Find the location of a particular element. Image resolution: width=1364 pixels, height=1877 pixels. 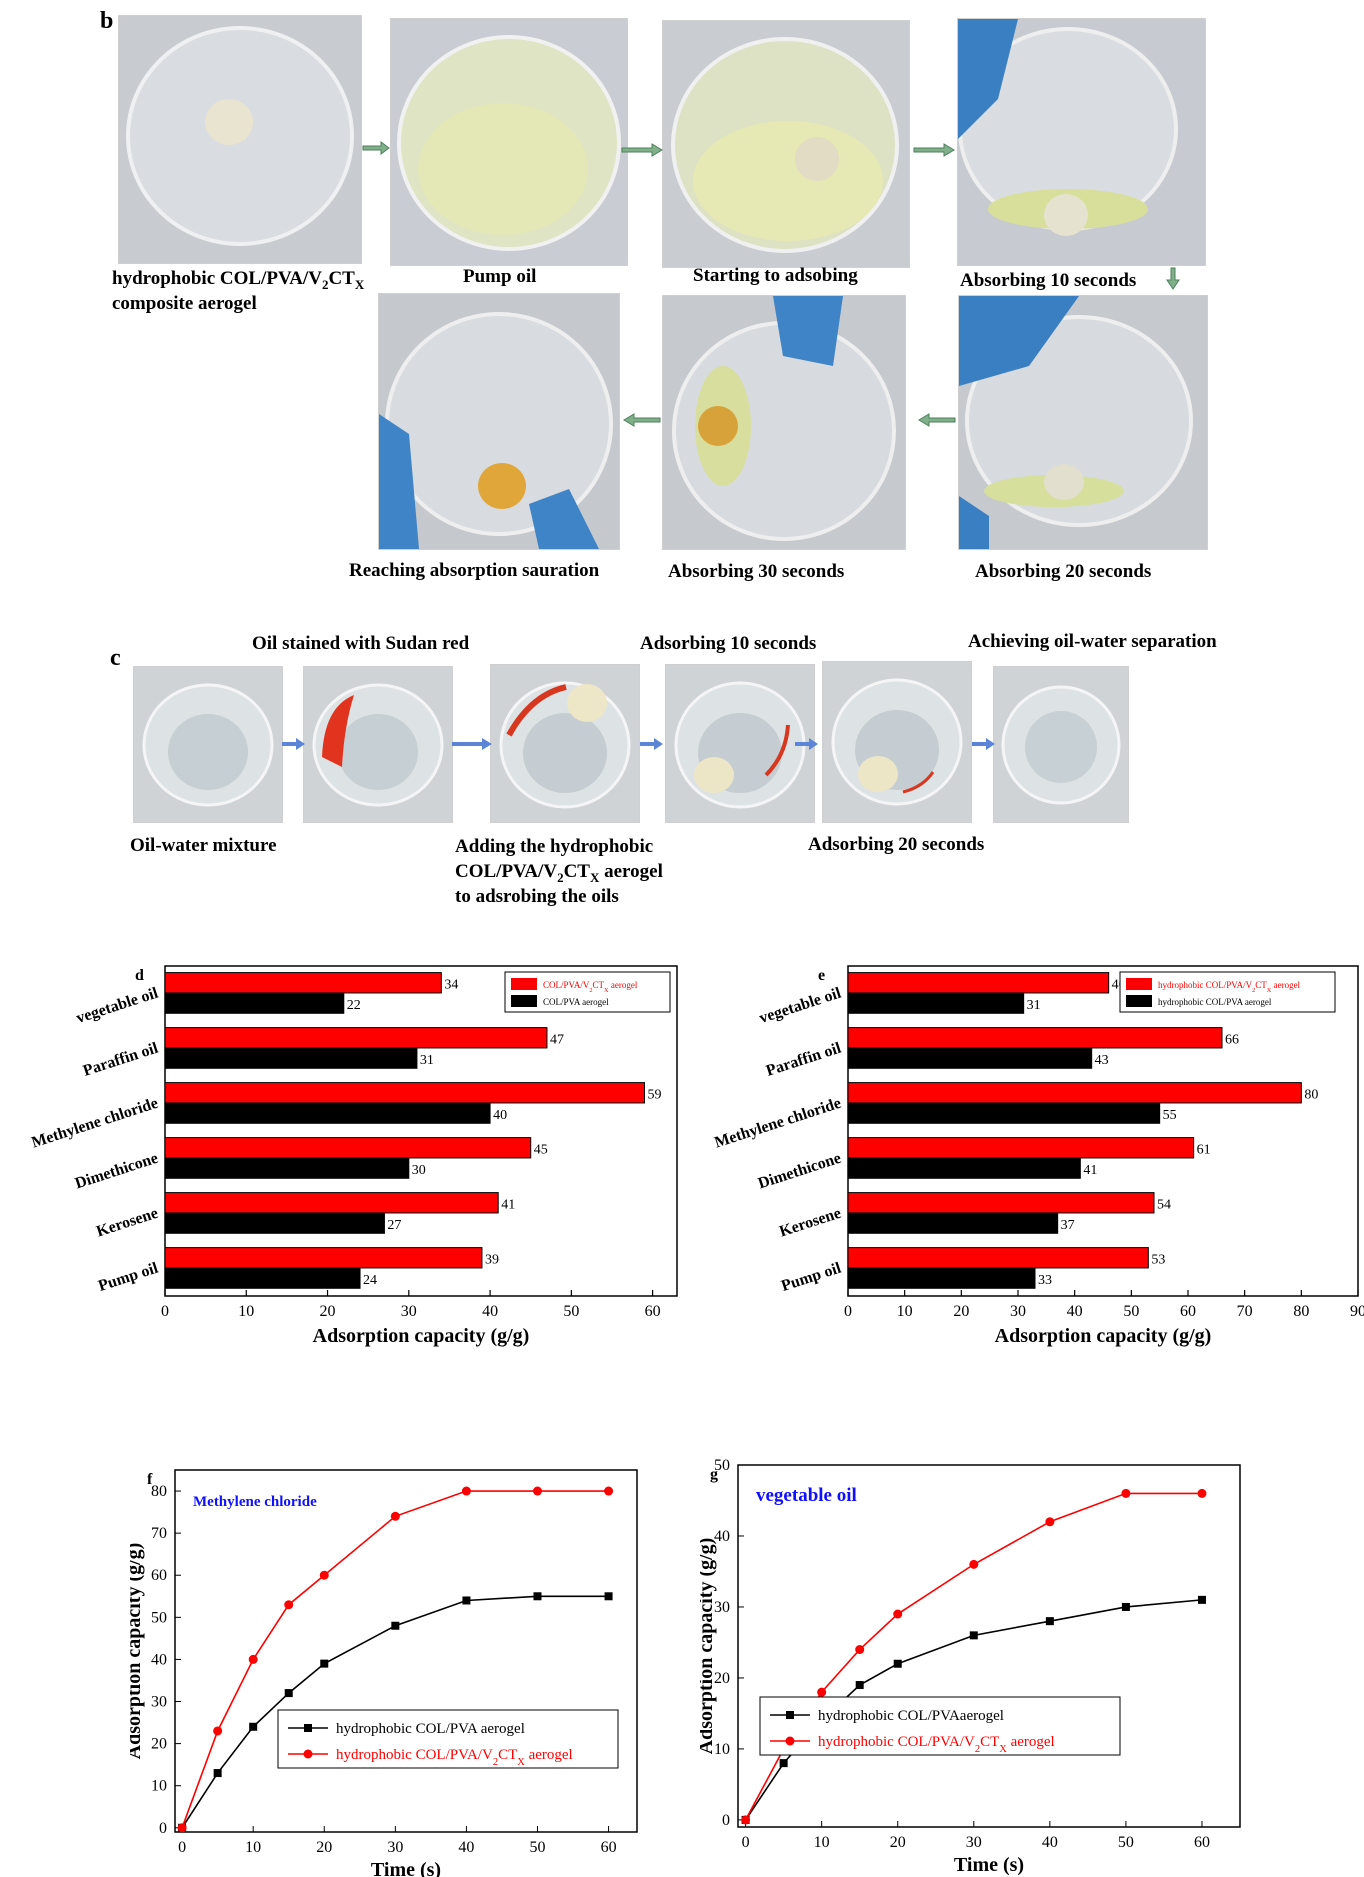

y-tick-label: 10 is located at coordinates (159, 1786).